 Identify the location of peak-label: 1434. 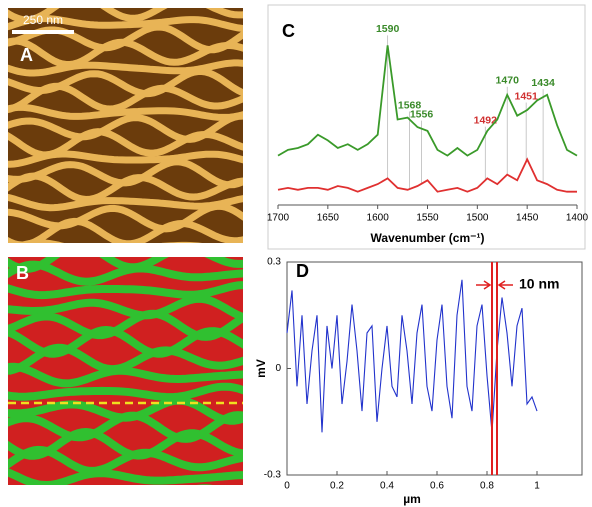
(543, 83).